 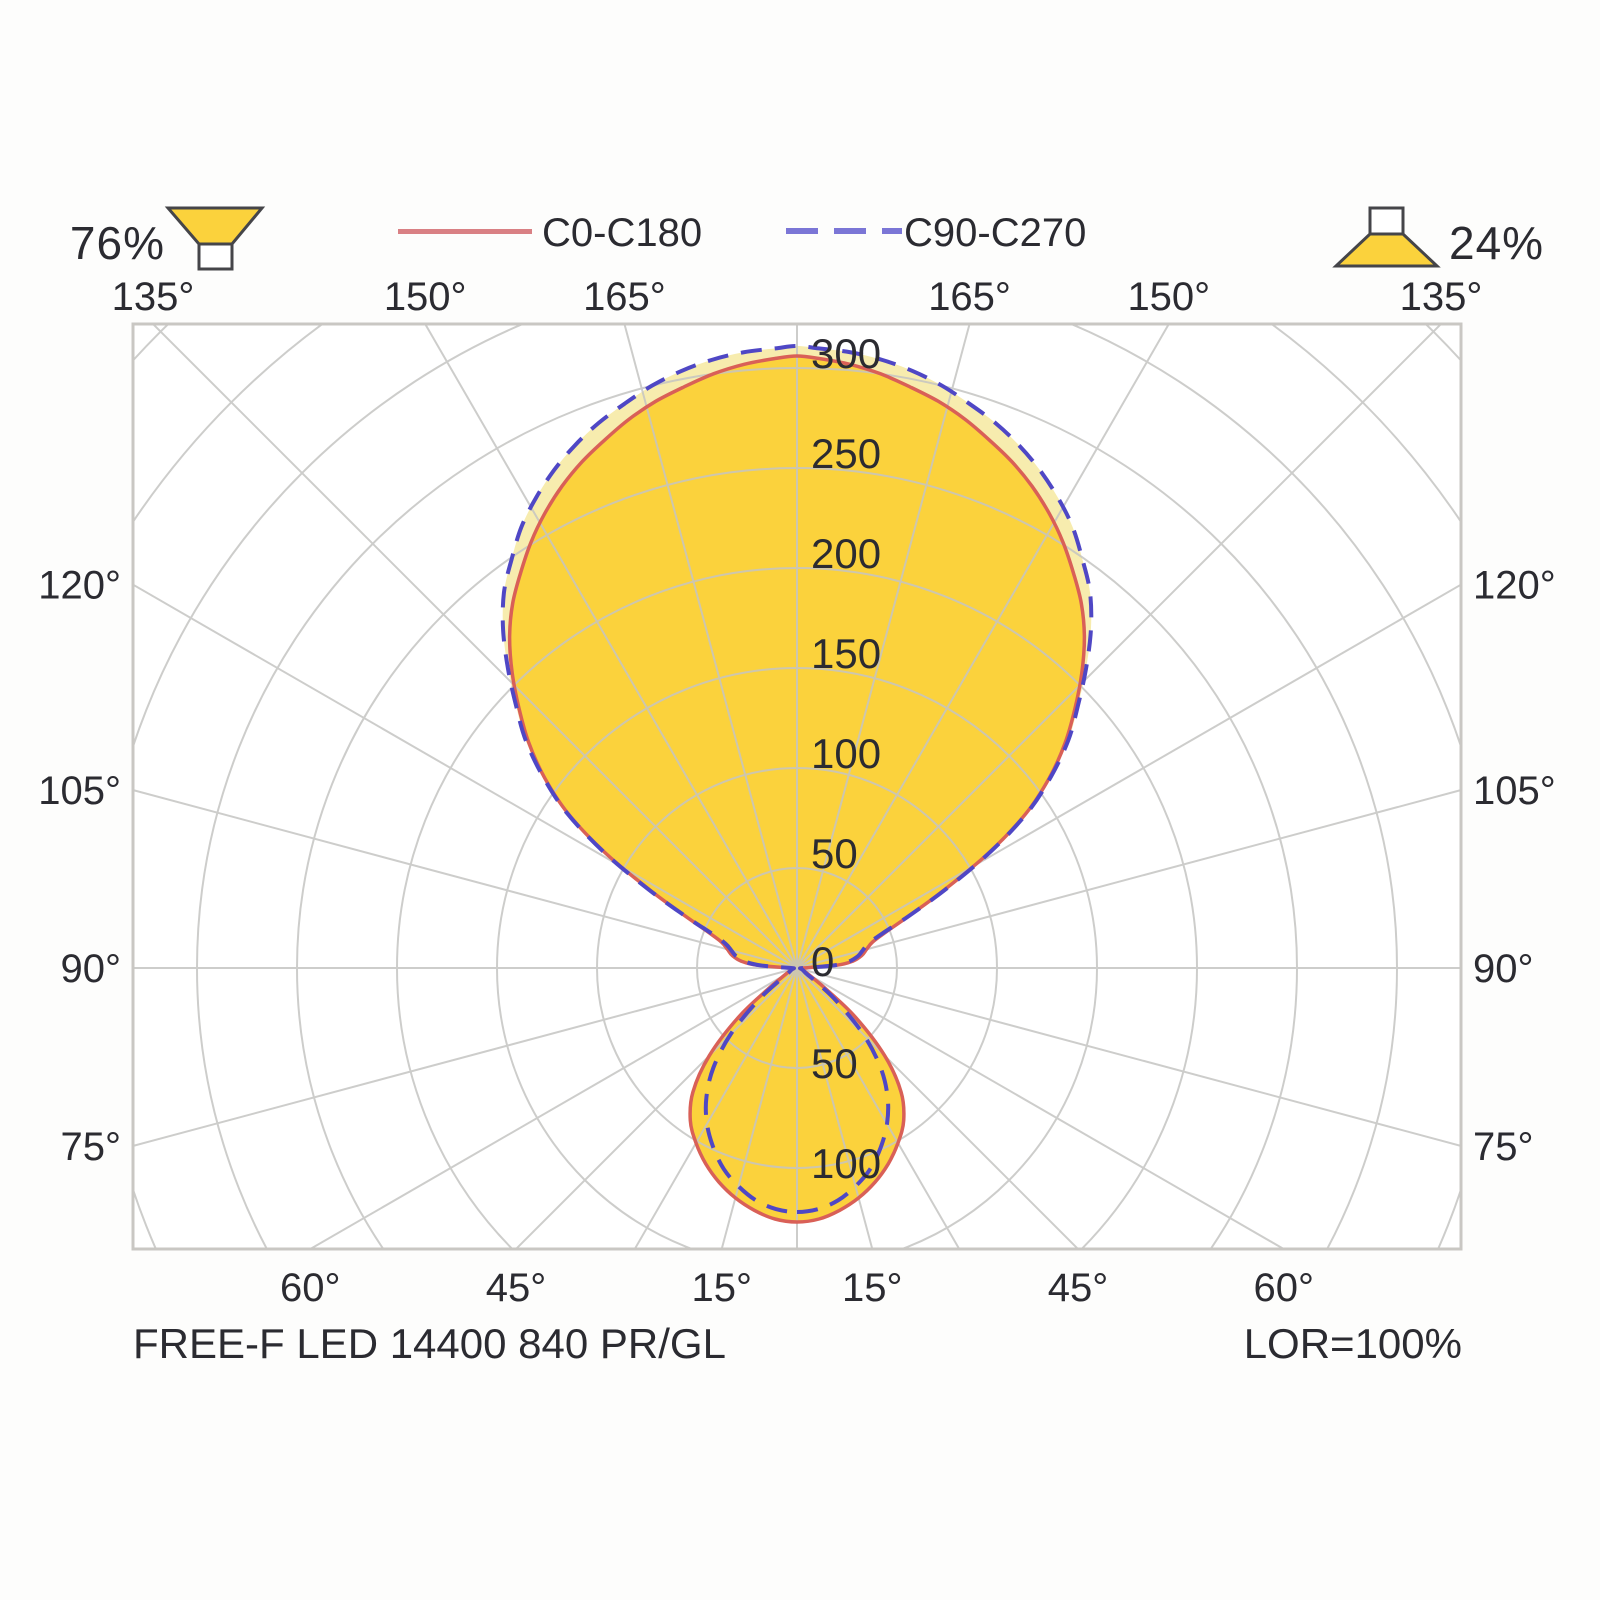 I want to click on ring-label: 150, so click(x=846, y=653).